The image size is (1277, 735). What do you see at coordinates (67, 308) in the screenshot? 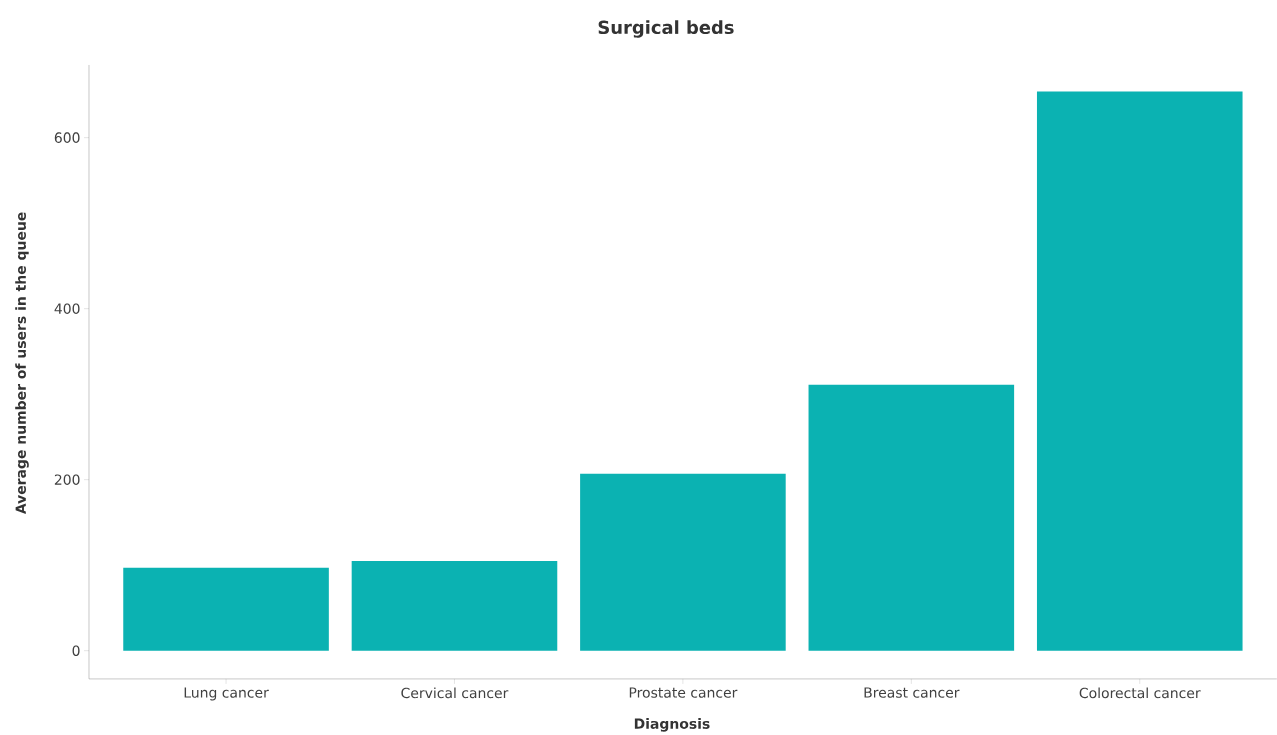
I see `y-tick-label: 400` at bounding box center [67, 308].